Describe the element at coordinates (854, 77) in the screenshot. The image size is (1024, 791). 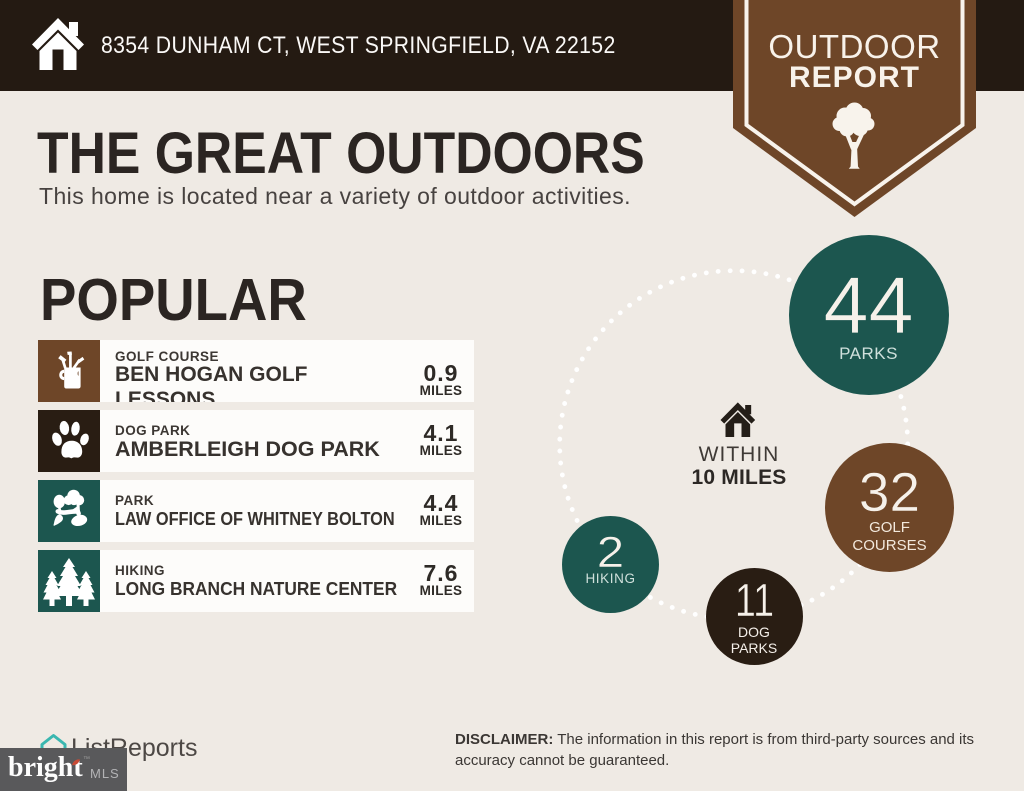
I see `svg-text: REPORT` at that location.